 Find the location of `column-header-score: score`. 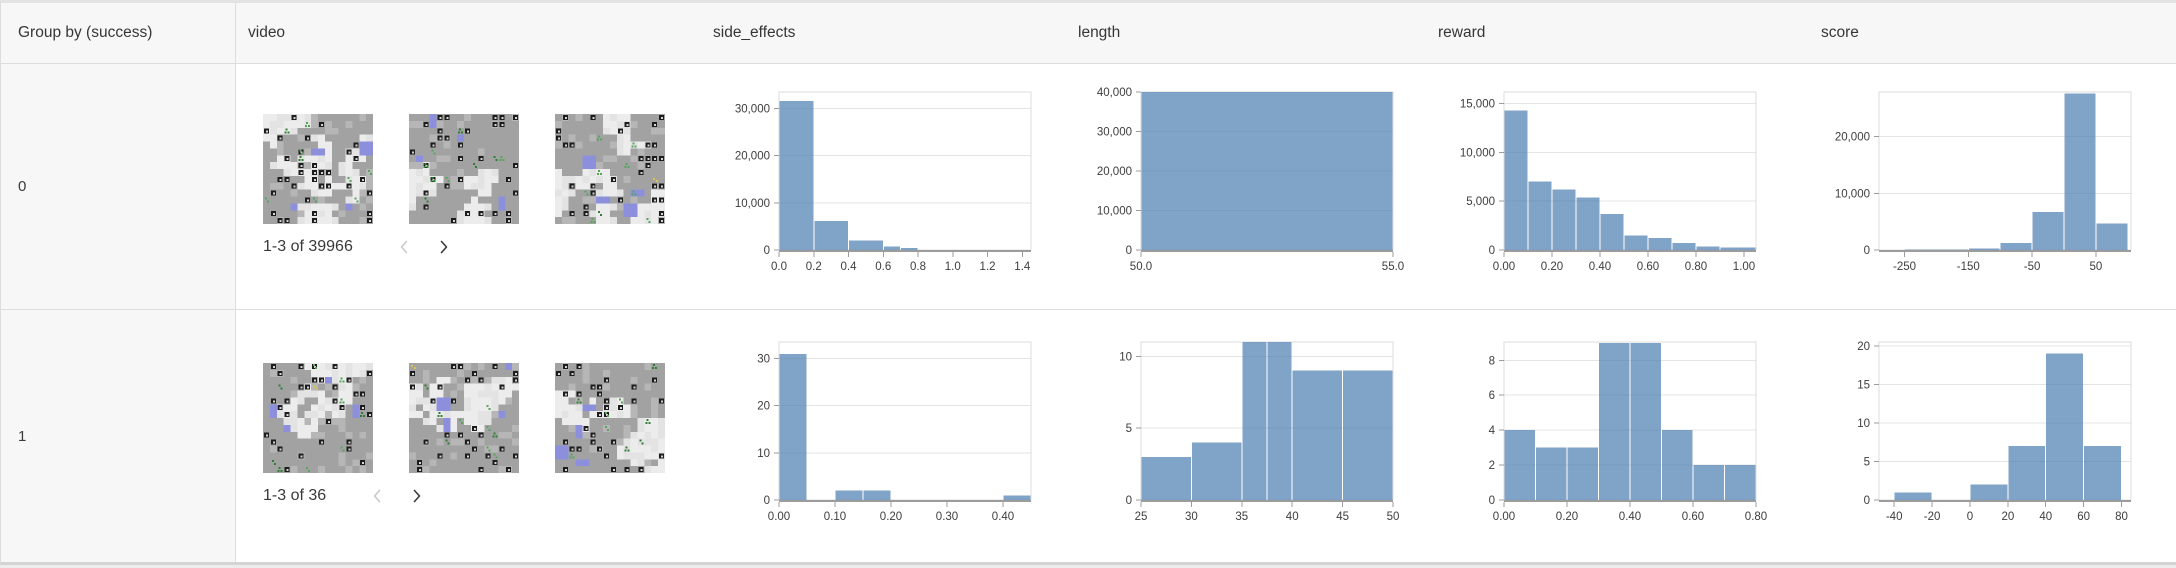

column-header-score: score is located at coordinates (1840, 32).